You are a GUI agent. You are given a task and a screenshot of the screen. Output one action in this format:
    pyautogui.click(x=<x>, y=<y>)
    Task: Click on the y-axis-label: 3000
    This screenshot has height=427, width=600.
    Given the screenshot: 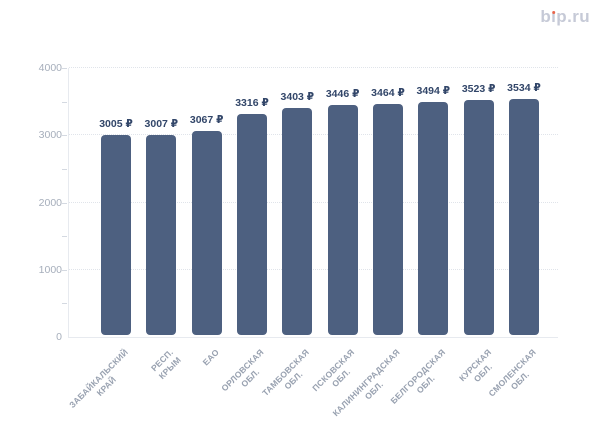 What is the action you would take?
    pyautogui.click(x=50, y=135)
    